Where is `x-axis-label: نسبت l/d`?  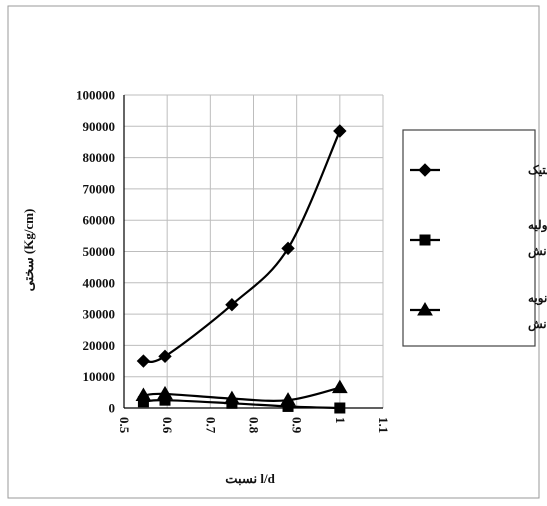
x-axis-label: نسبت l/d is located at coordinates (250, 478).